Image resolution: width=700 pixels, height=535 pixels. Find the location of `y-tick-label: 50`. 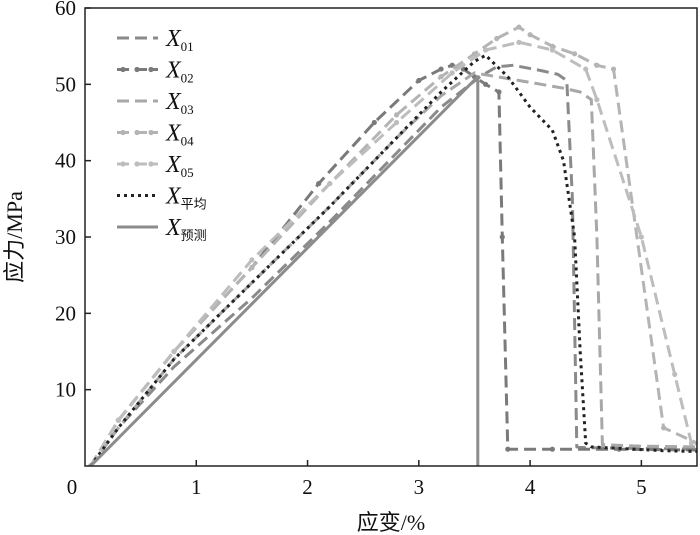

y-tick-label: 50 is located at coordinates (65, 84).